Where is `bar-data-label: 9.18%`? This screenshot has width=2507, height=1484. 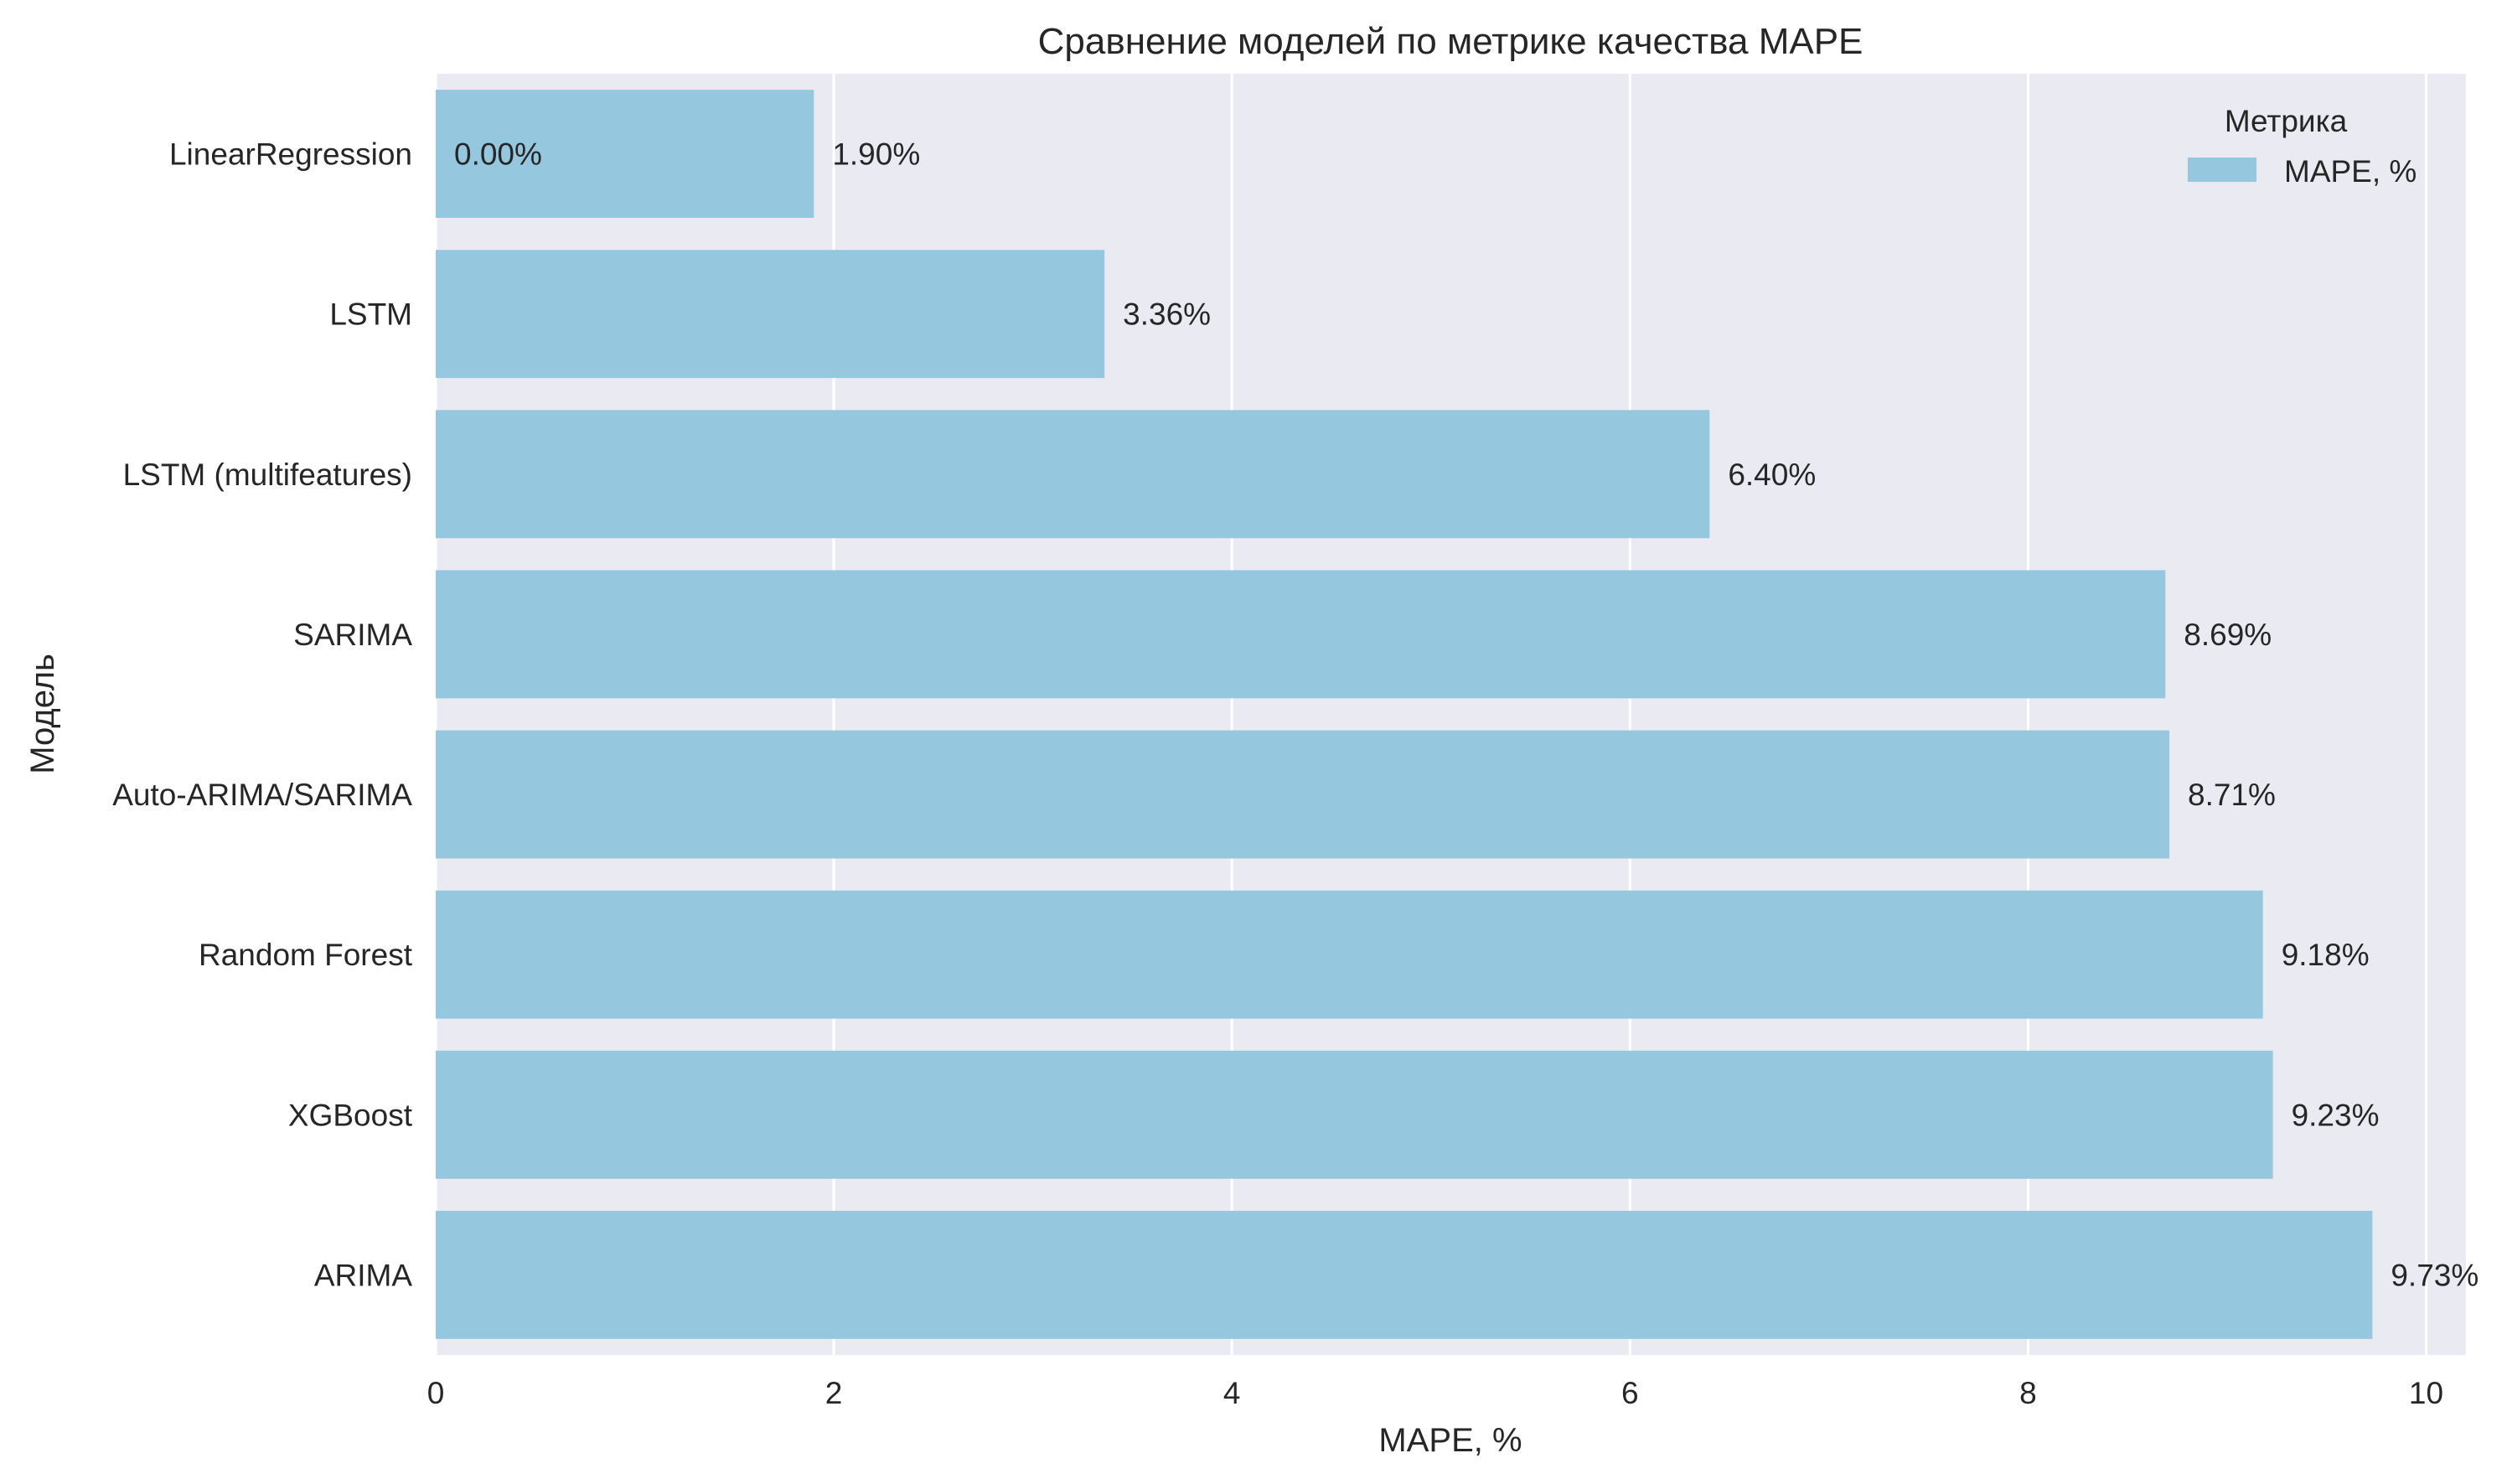 bar-data-label: 9.18% is located at coordinates (2326, 955).